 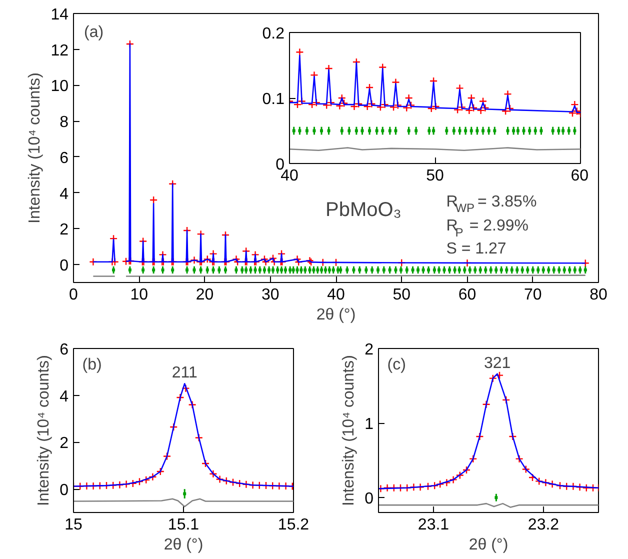 I want to click on annotation: (a), so click(x=94, y=32).